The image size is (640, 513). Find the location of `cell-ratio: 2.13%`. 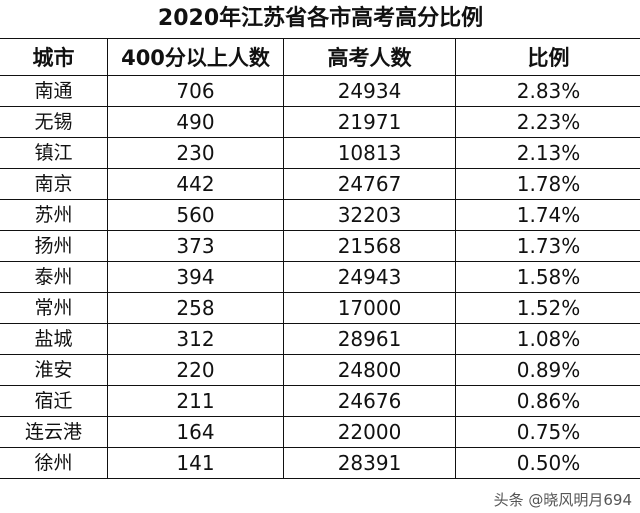

cell-ratio: 2.13% is located at coordinates (547, 153).